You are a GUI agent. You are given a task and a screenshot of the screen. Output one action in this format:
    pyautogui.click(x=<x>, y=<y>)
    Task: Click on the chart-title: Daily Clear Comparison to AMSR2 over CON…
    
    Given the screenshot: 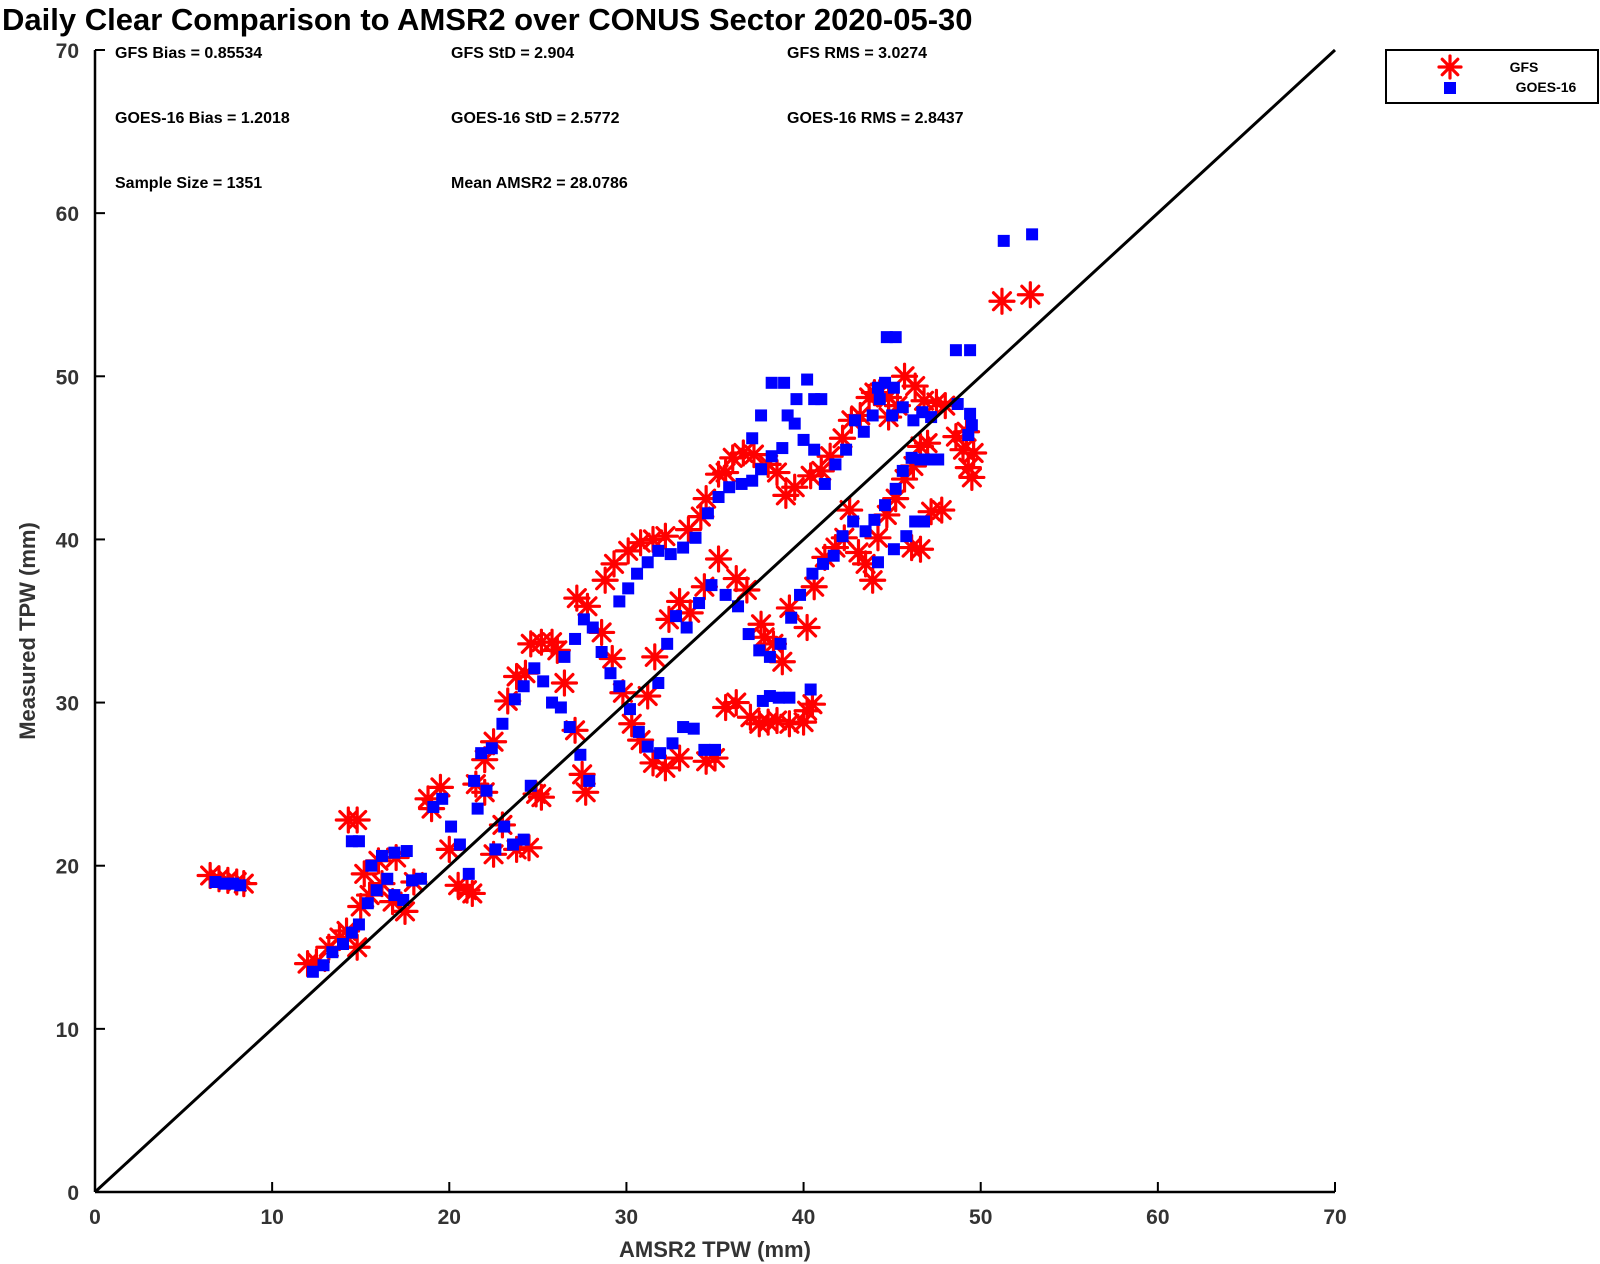 What is the action you would take?
    pyautogui.click(x=487, y=19)
    